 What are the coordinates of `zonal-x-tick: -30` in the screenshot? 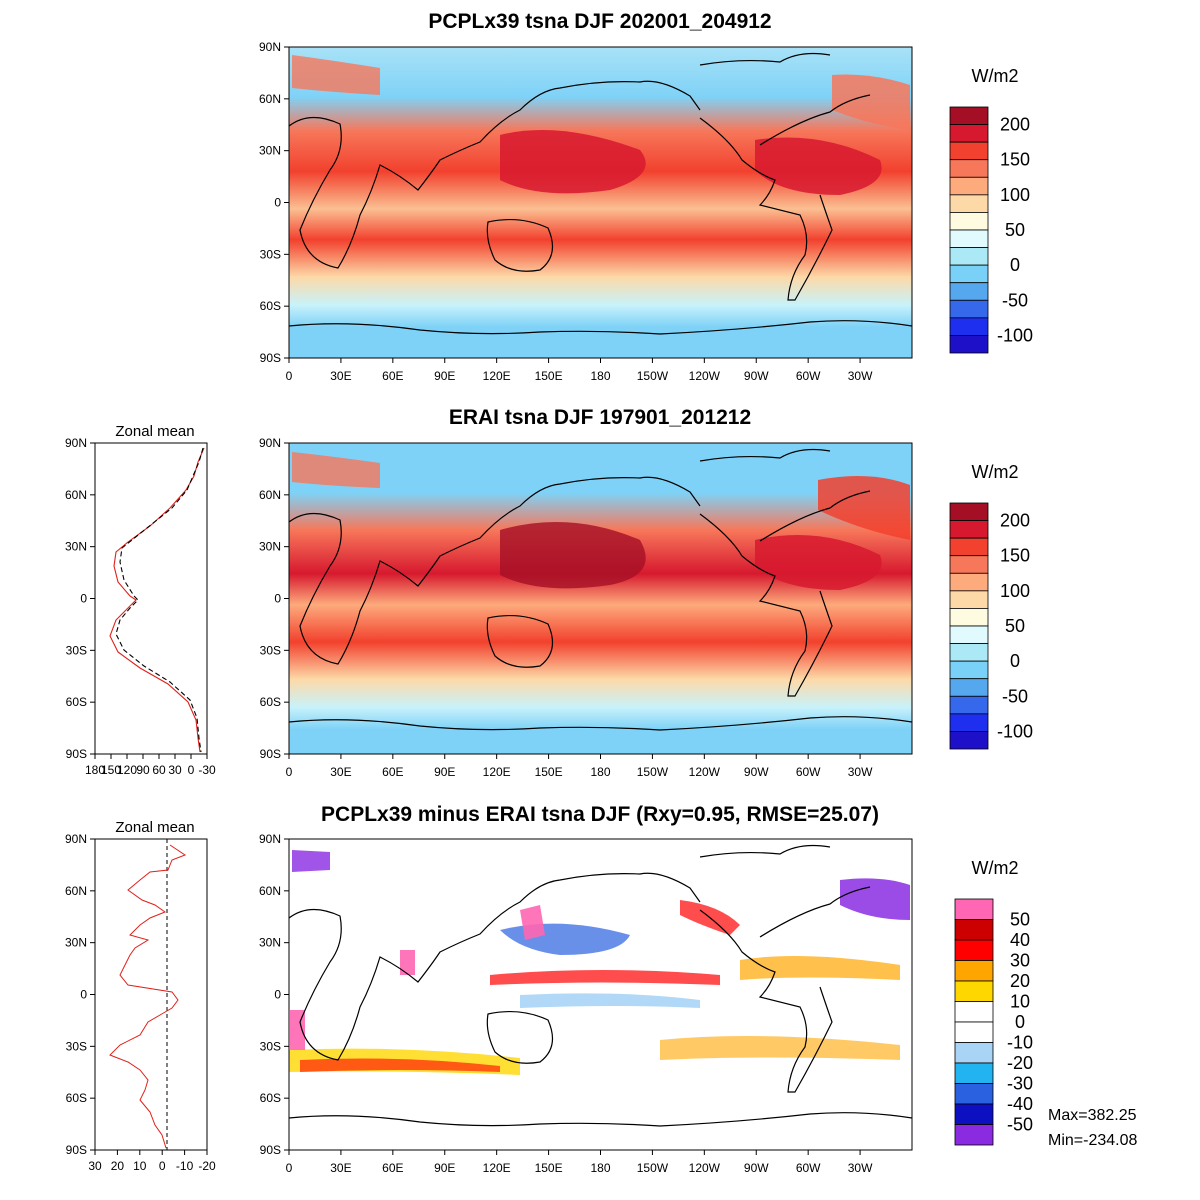 It's located at (207, 770).